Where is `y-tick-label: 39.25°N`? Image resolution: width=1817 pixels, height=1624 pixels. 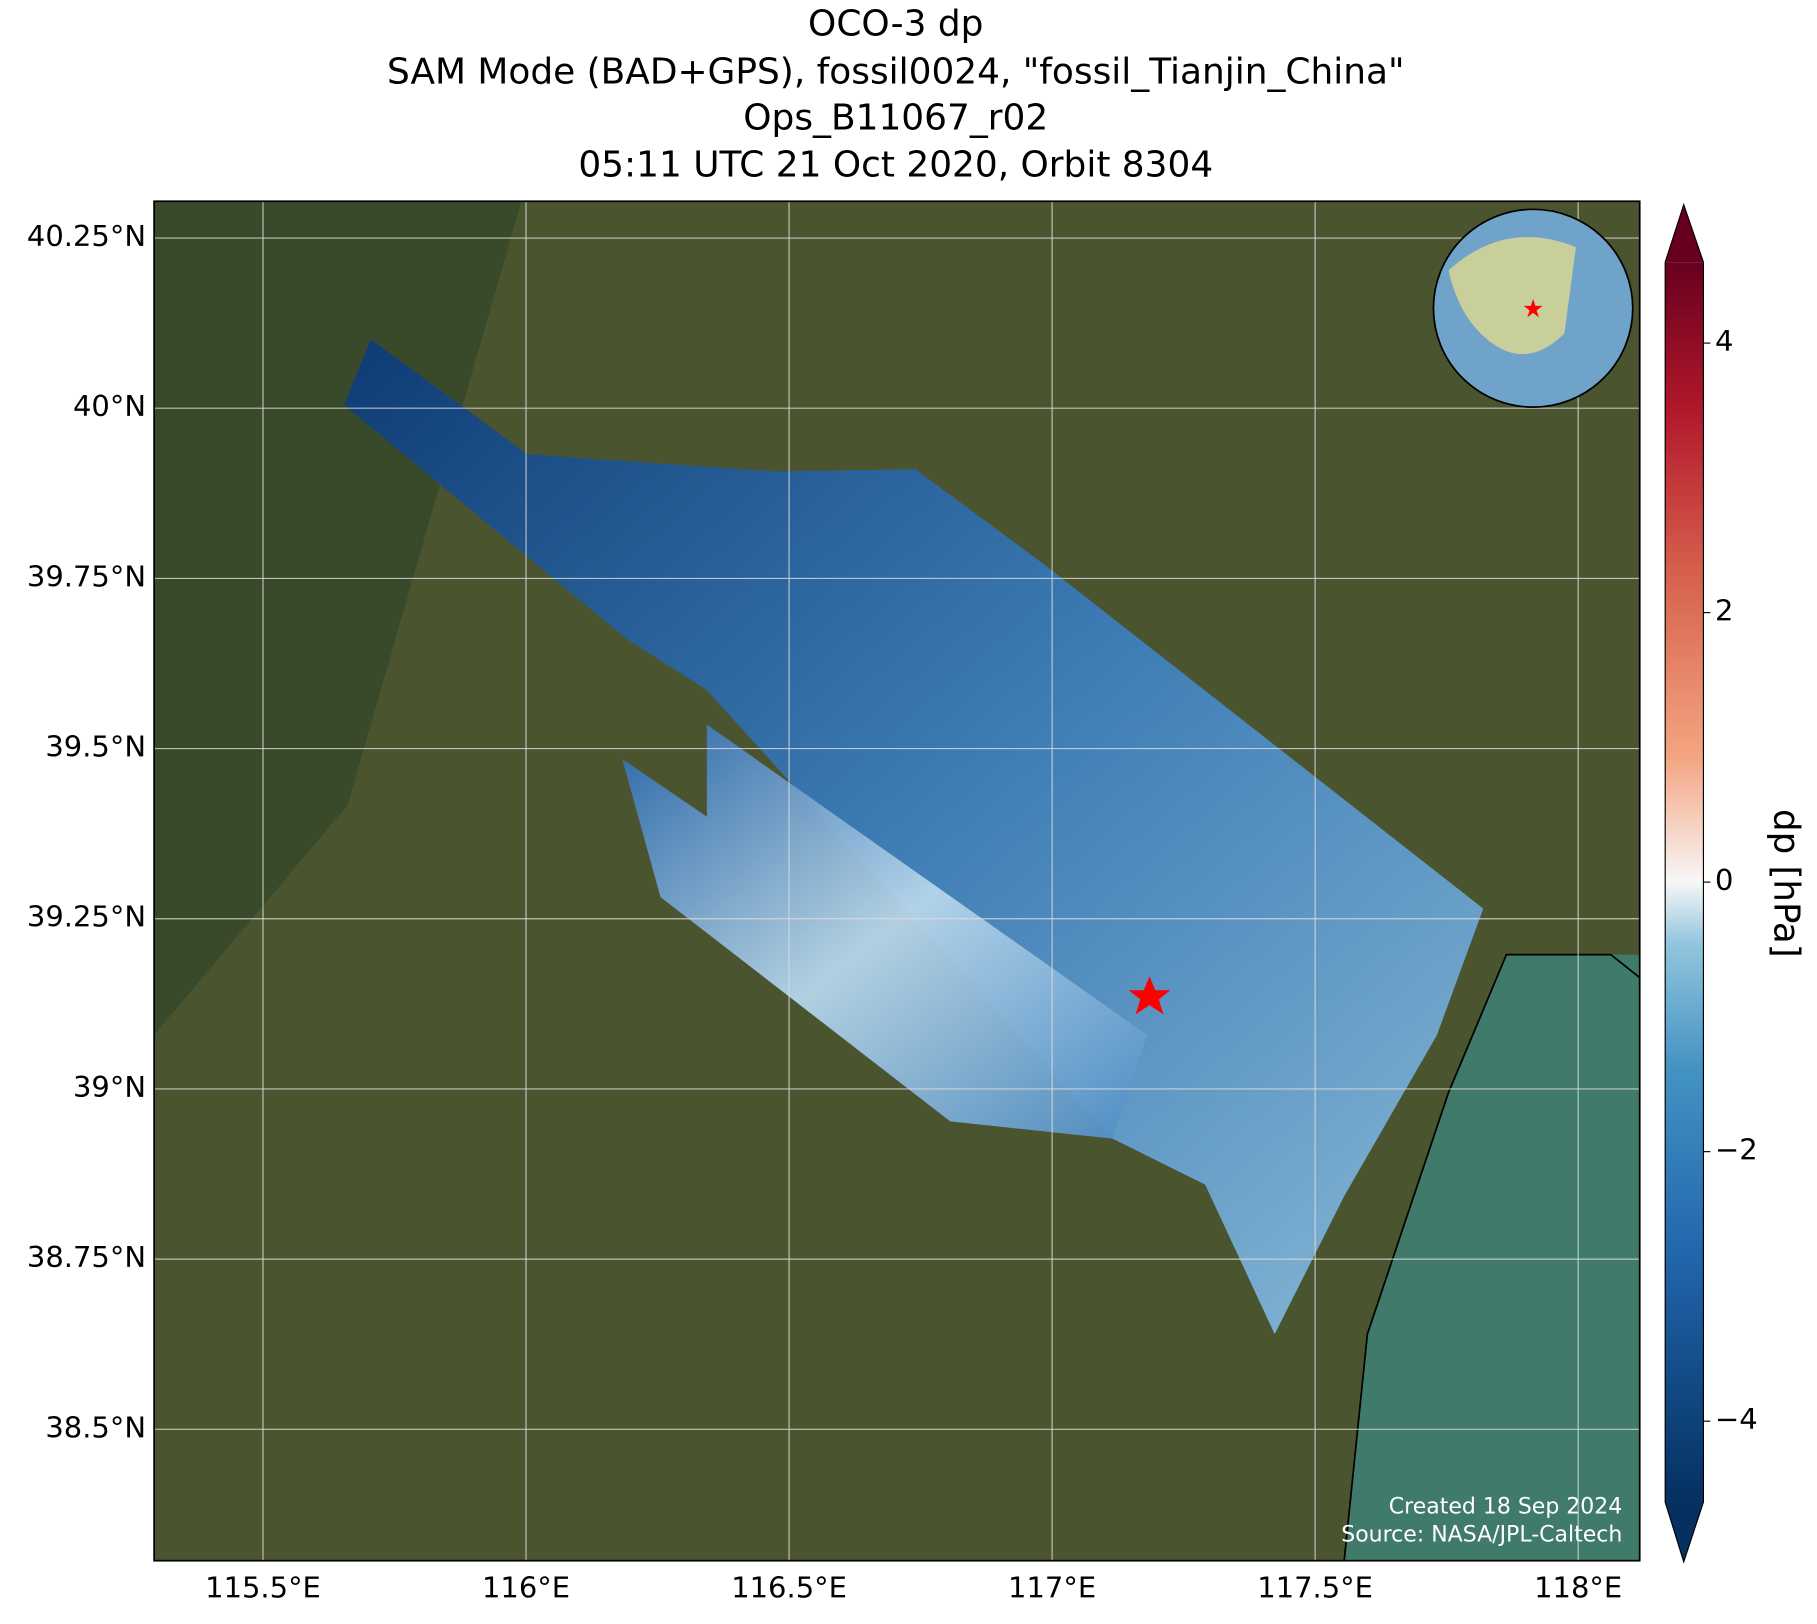
y-tick-label: 39.25°N is located at coordinates (86, 917).